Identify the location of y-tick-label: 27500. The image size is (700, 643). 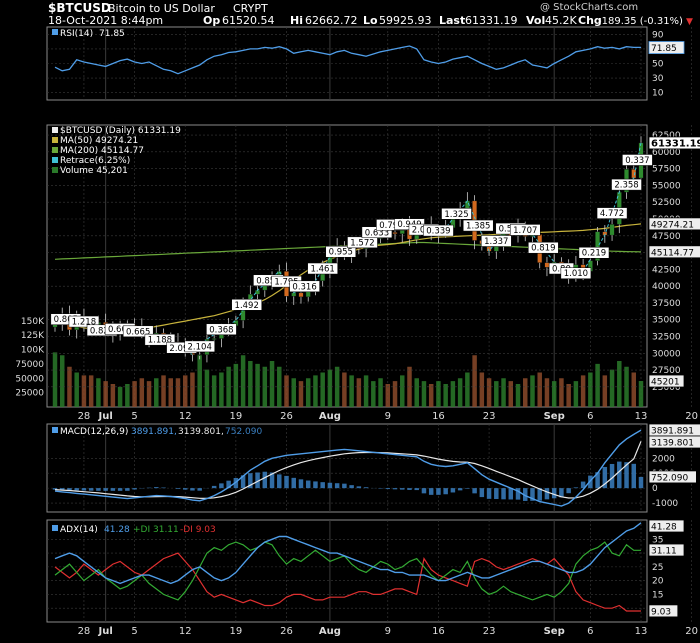
(666, 371).